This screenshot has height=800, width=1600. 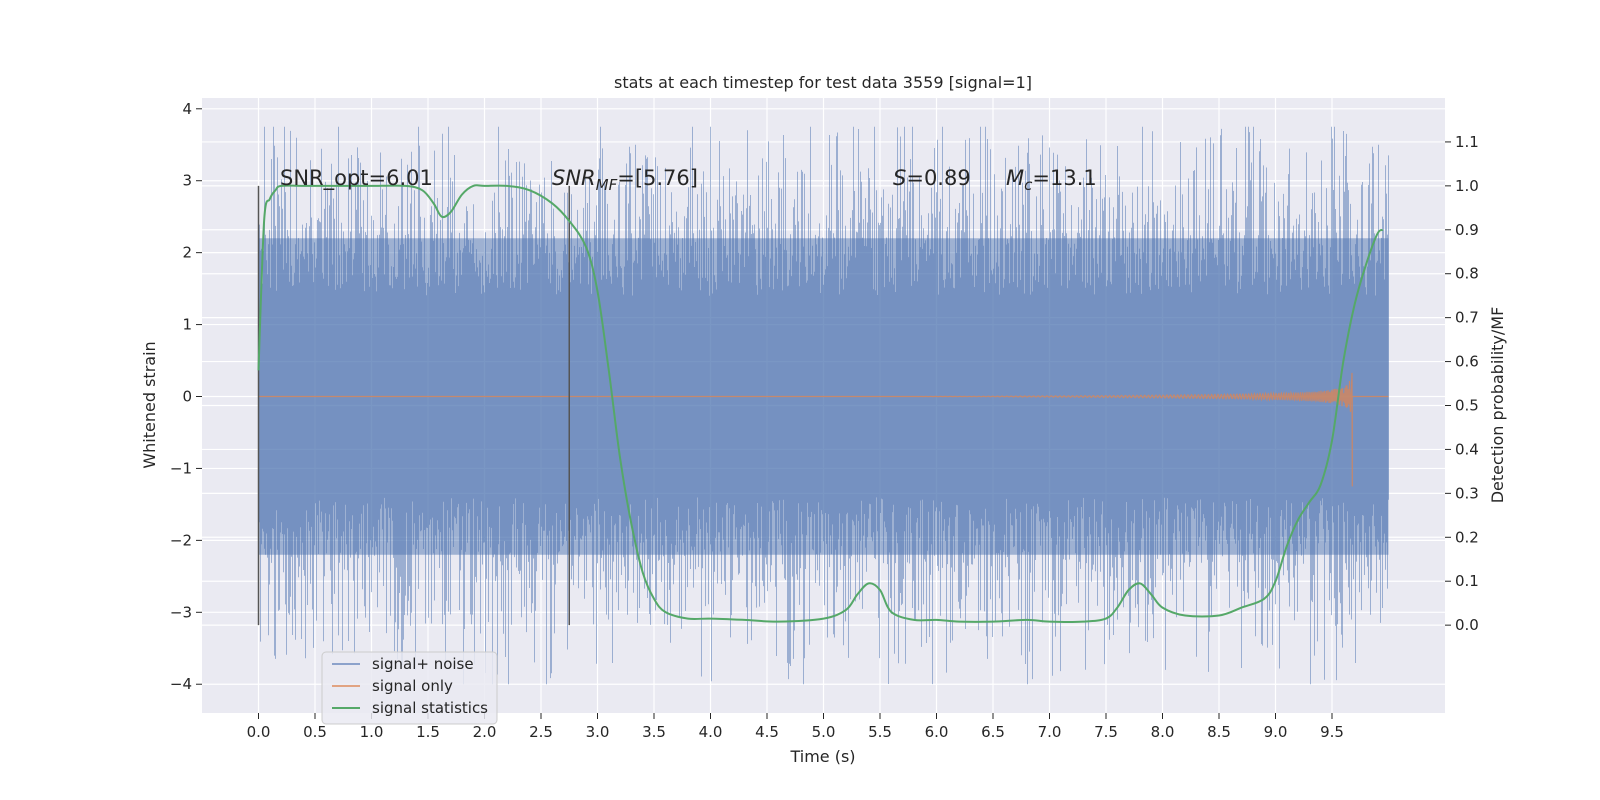 I want to click on vertical-markers, so click(x=413, y=405).